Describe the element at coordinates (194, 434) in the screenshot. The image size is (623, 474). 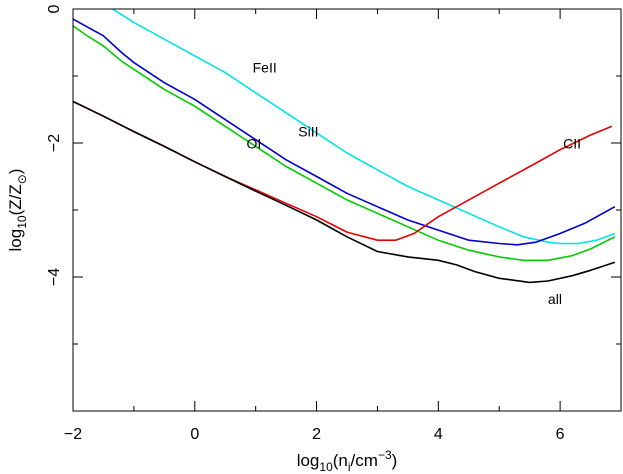
I see `x-tick-label: 0` at that location.